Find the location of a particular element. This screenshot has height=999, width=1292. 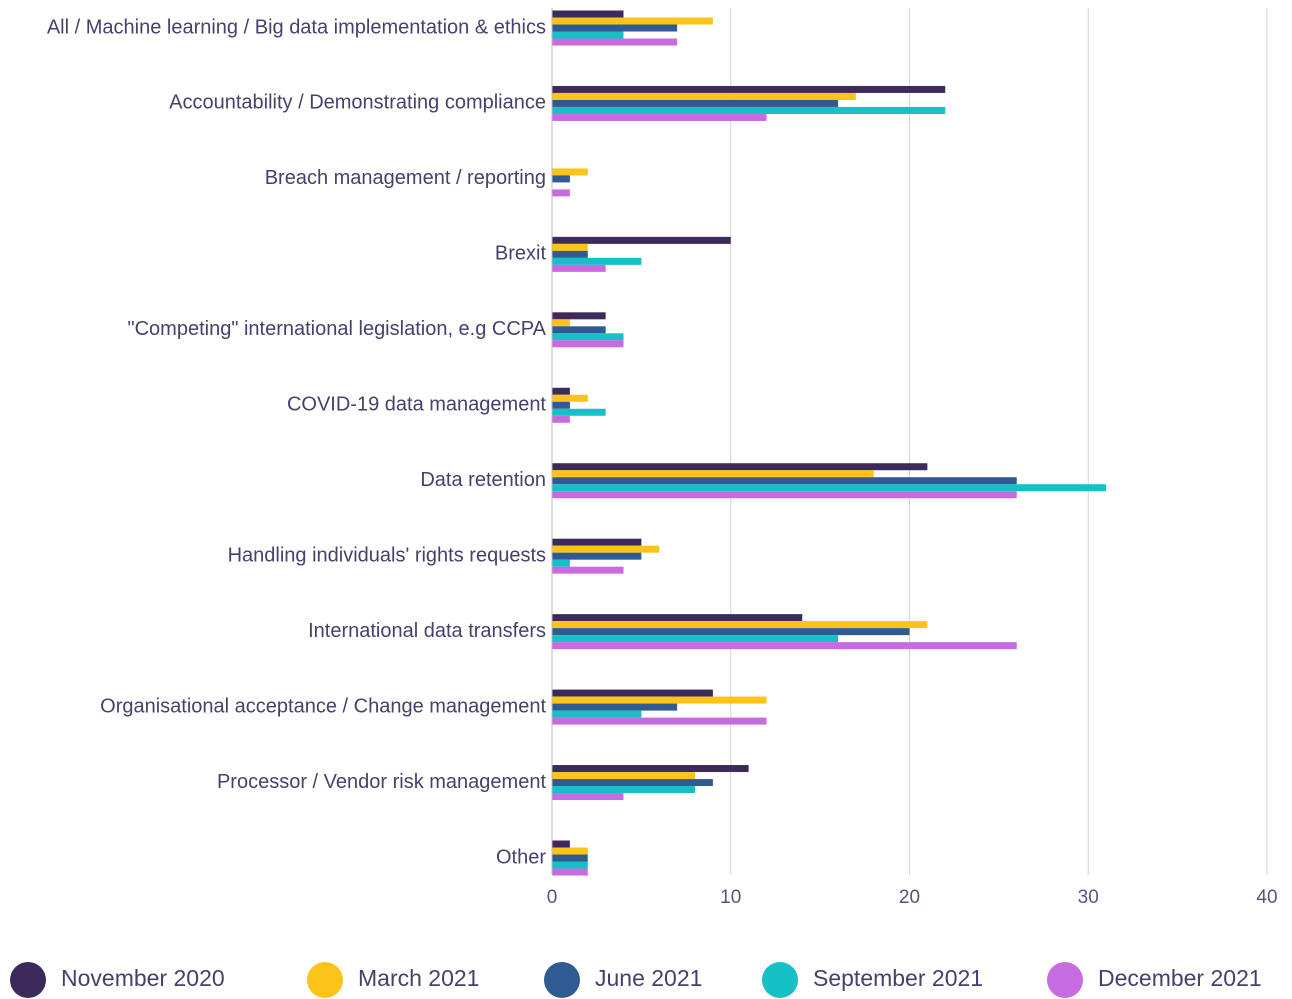

category-label: Other is located at coordinates (521, 857).